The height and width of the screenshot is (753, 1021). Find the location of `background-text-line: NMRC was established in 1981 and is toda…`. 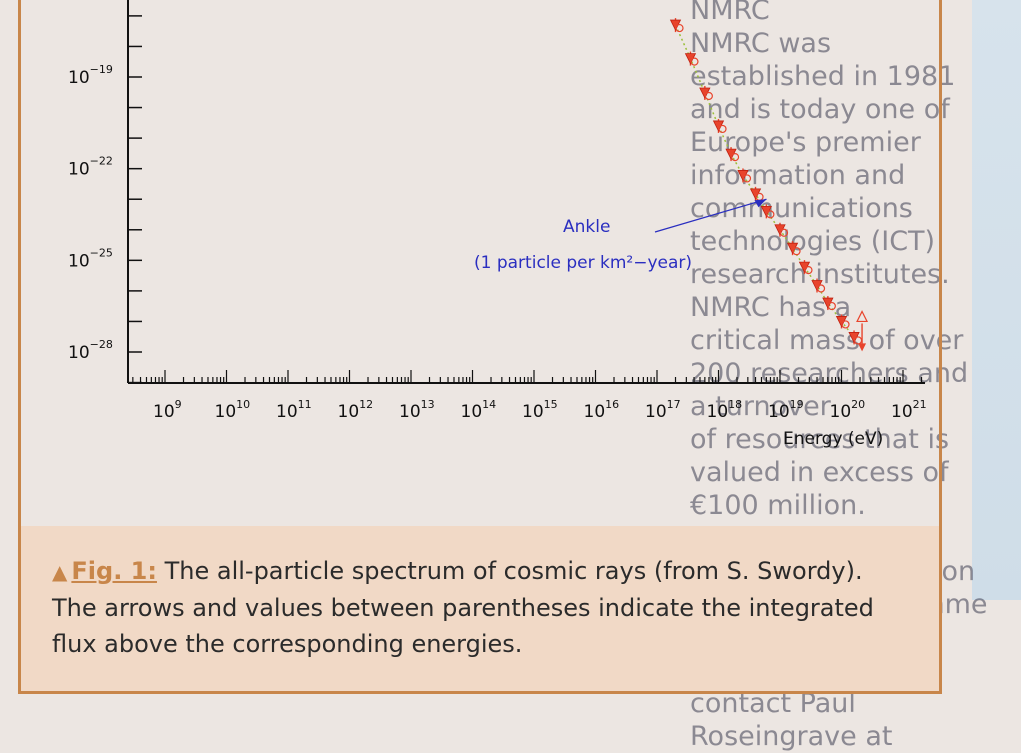

background-text-line: NMRC was established in 1981 and is toda… is located at coordinates (823, 76).